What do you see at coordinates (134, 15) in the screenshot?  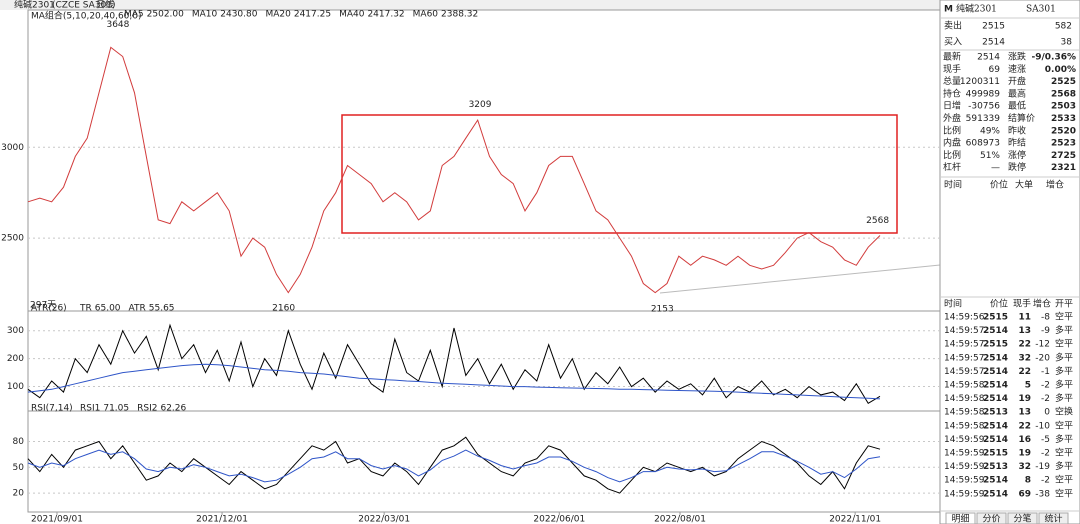 I see `legend-name: MA5` at bounding box center [134, 15].